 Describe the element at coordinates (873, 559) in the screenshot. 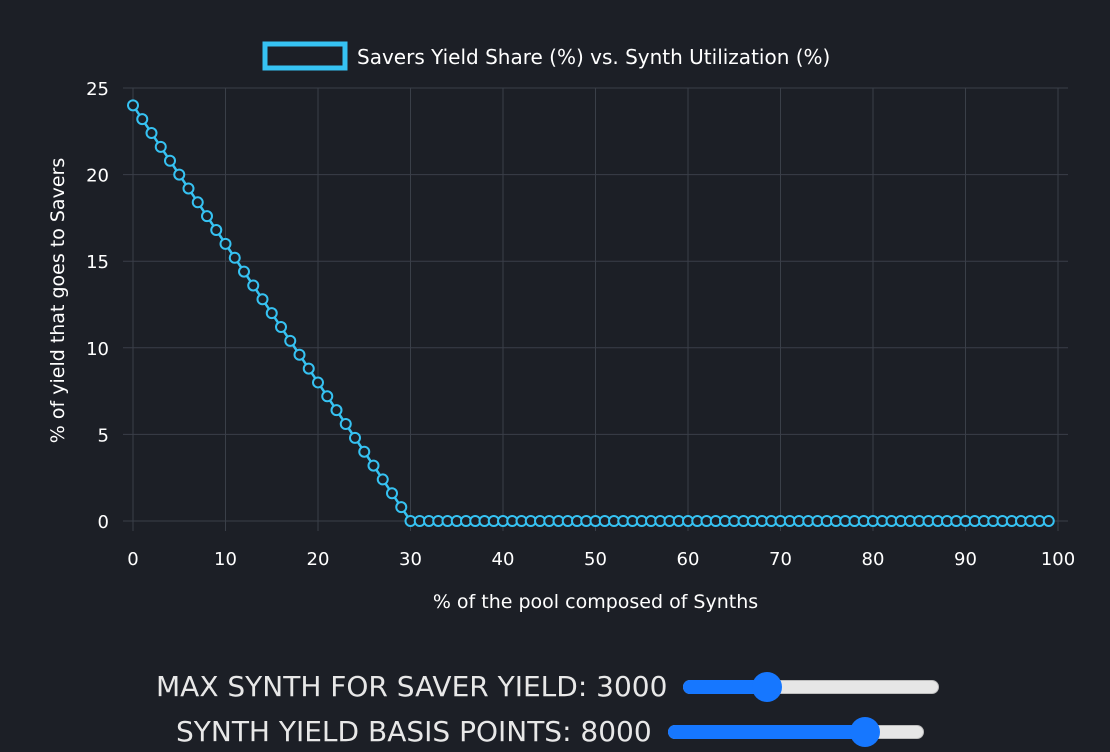

I see `x-tick-label: 80` at that location.